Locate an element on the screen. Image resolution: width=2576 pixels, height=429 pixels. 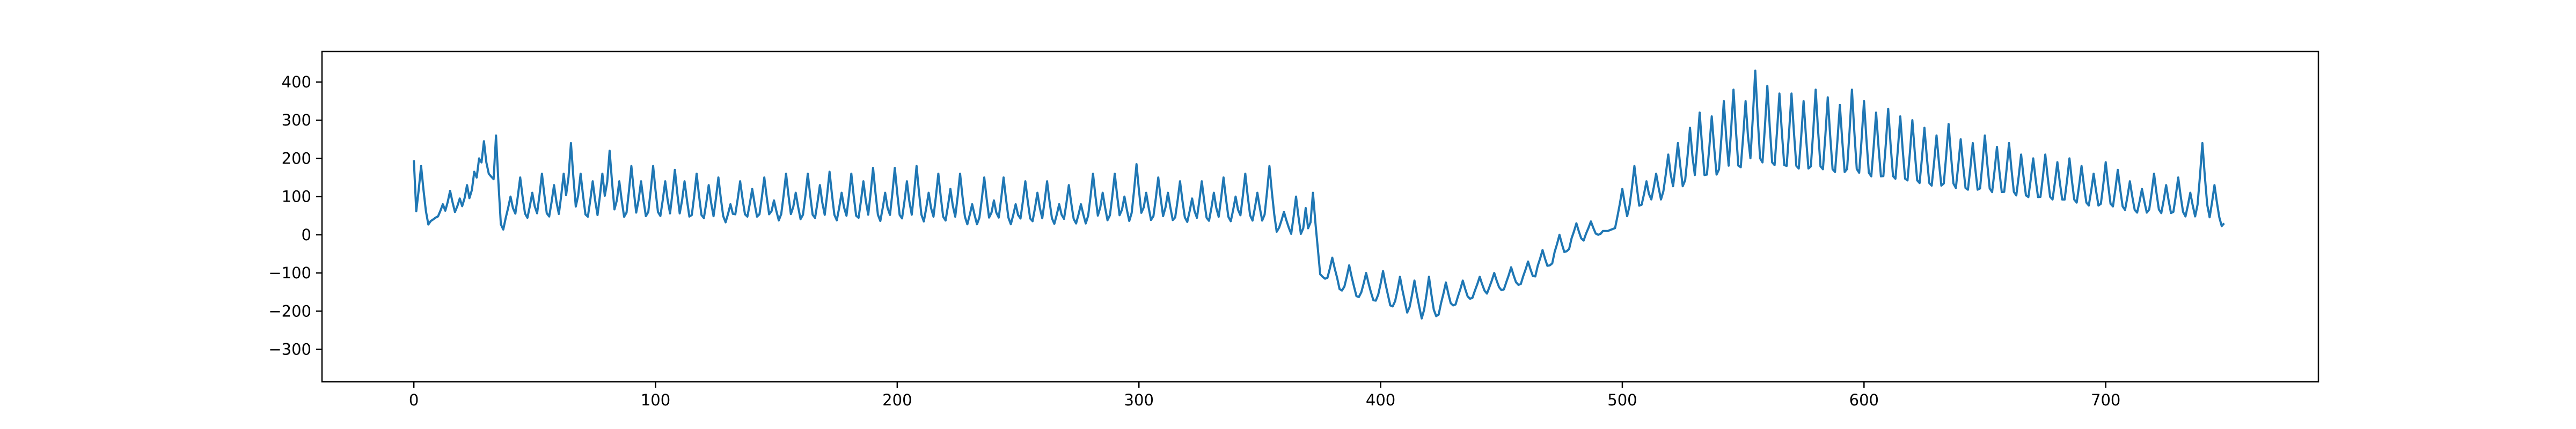
y-tick-label: 300 is located at coordinates (296, 120).